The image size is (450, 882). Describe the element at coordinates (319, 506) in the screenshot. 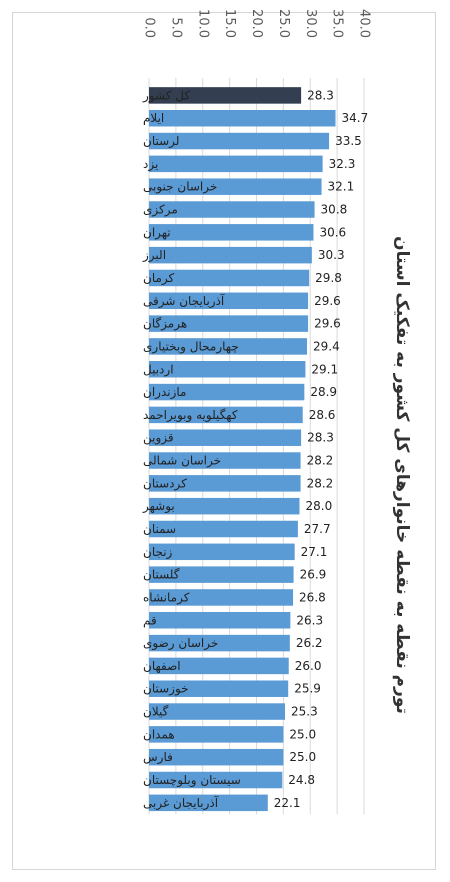

I see `data-label: 28.0` at that location.